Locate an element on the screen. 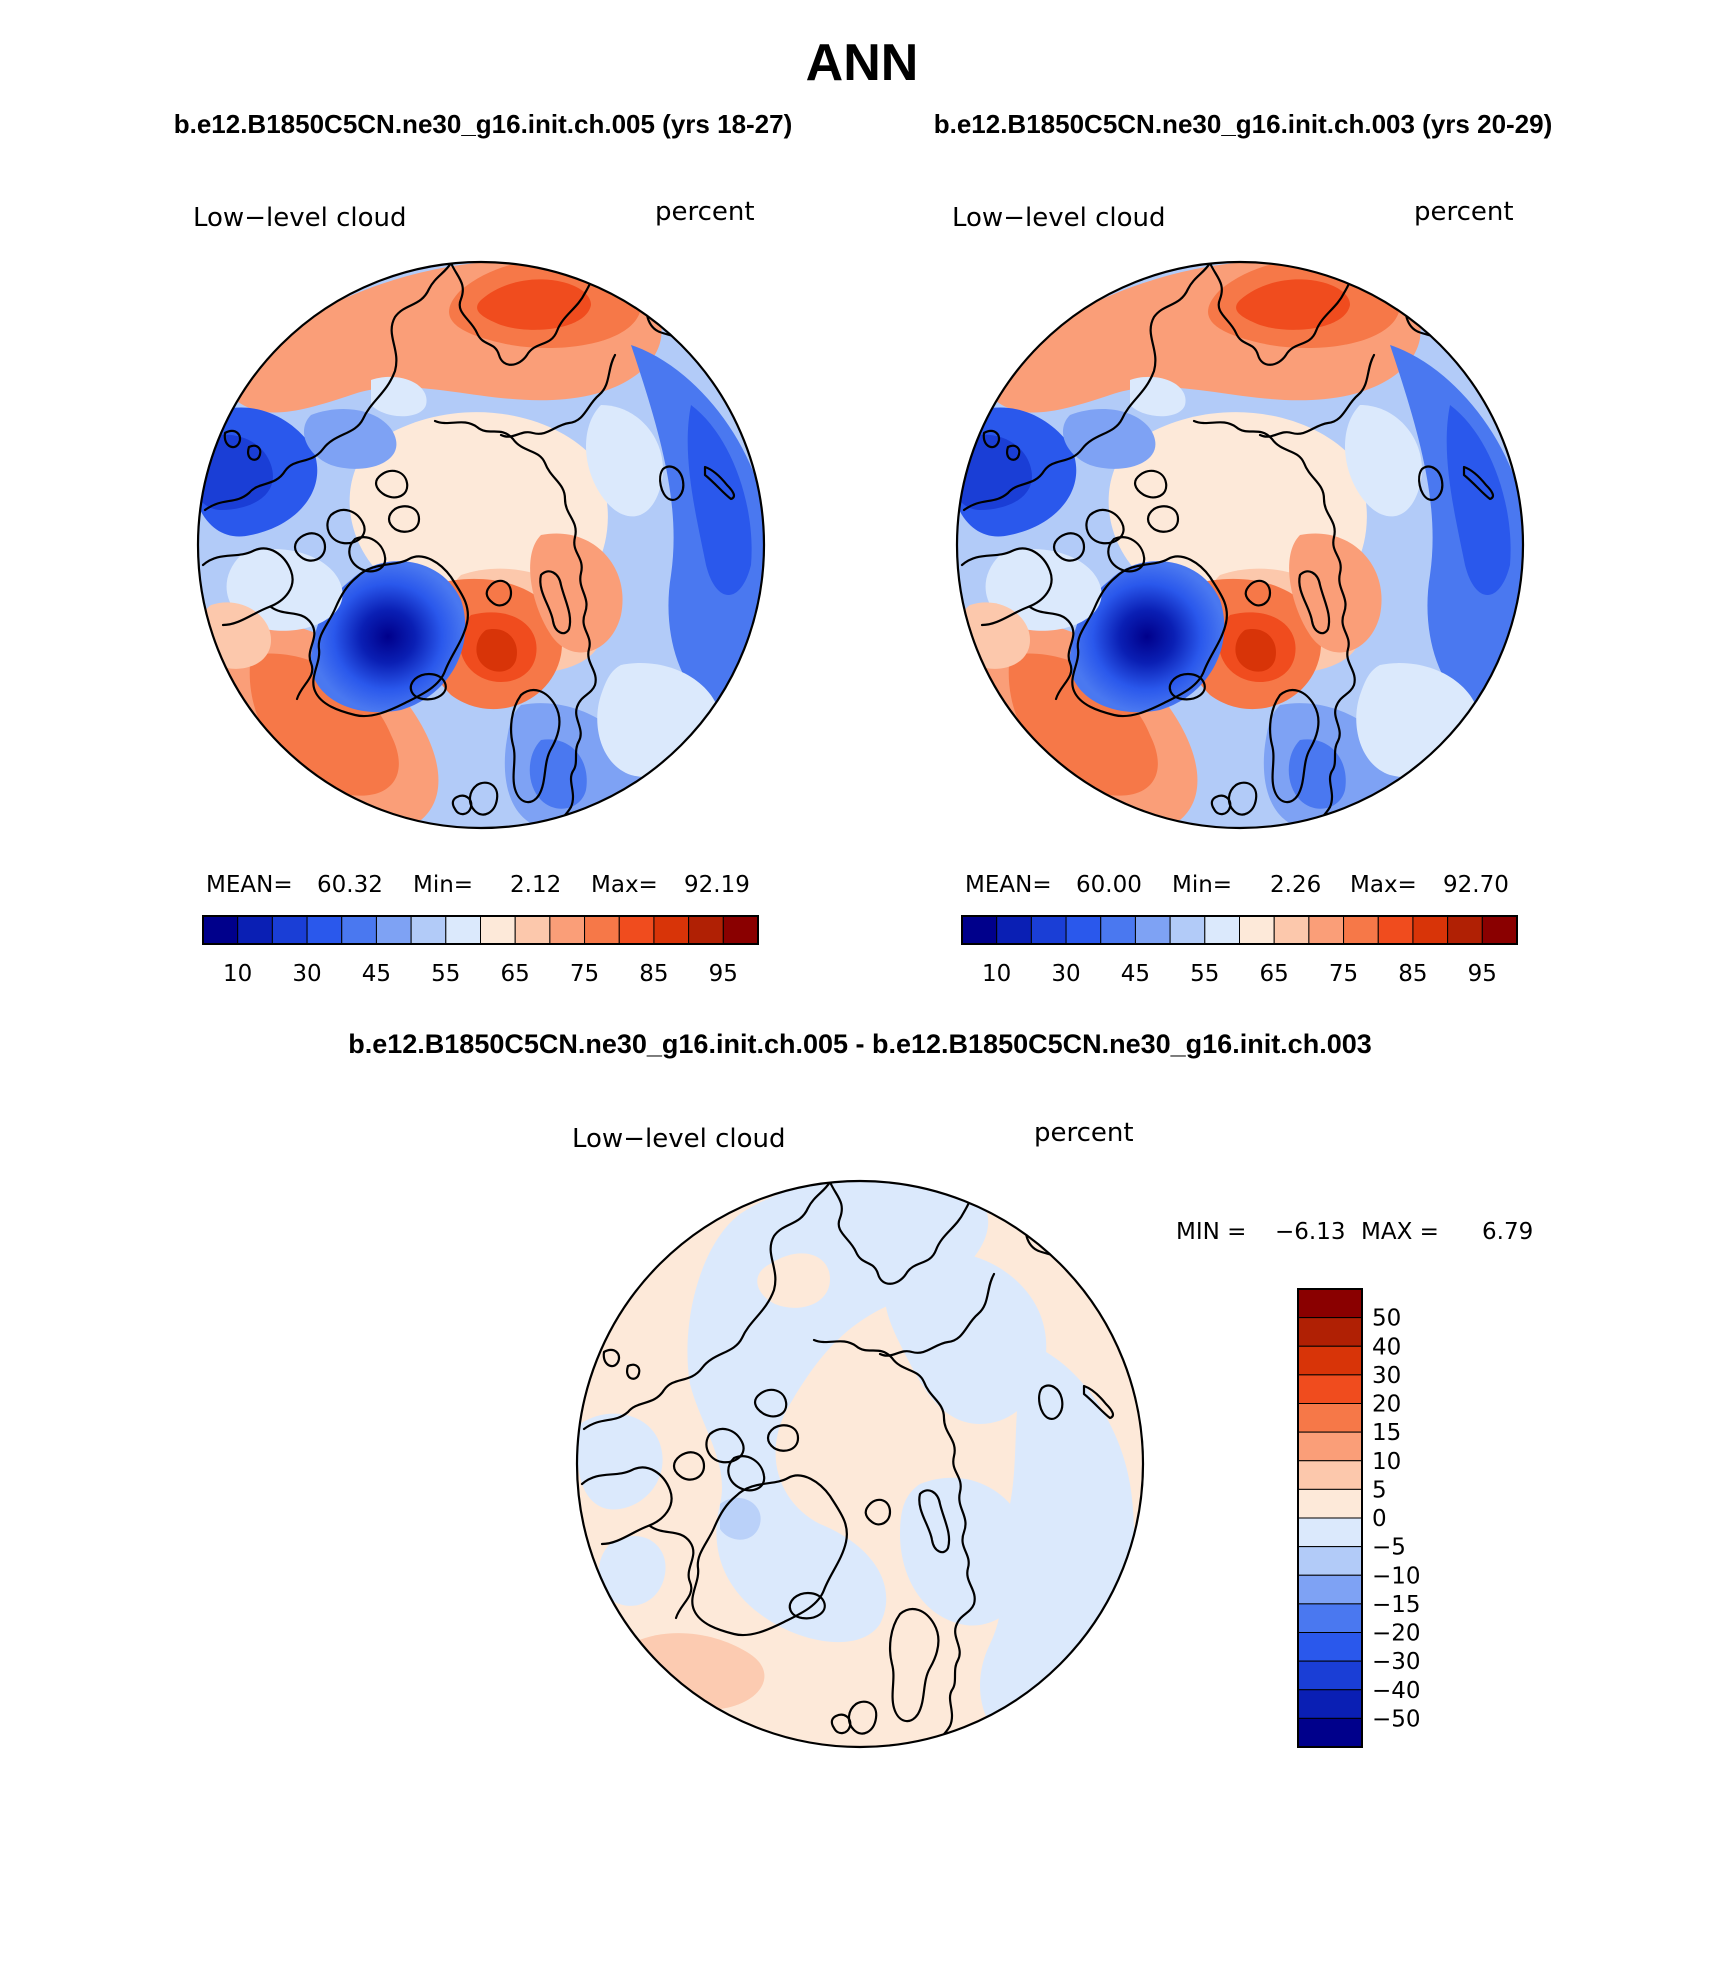 Image resolution: width=1710 pixels, height=1961 pixels. diff-units-label: percent is located at coordinates (1084, 1133).